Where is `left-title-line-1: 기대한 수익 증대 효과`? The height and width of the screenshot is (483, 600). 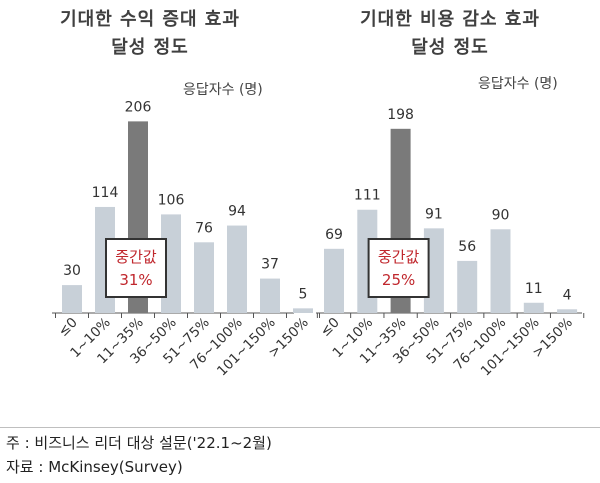
left-title-line-1: 기대한 수익 증대 효과 is located at coordinates (150, 19).